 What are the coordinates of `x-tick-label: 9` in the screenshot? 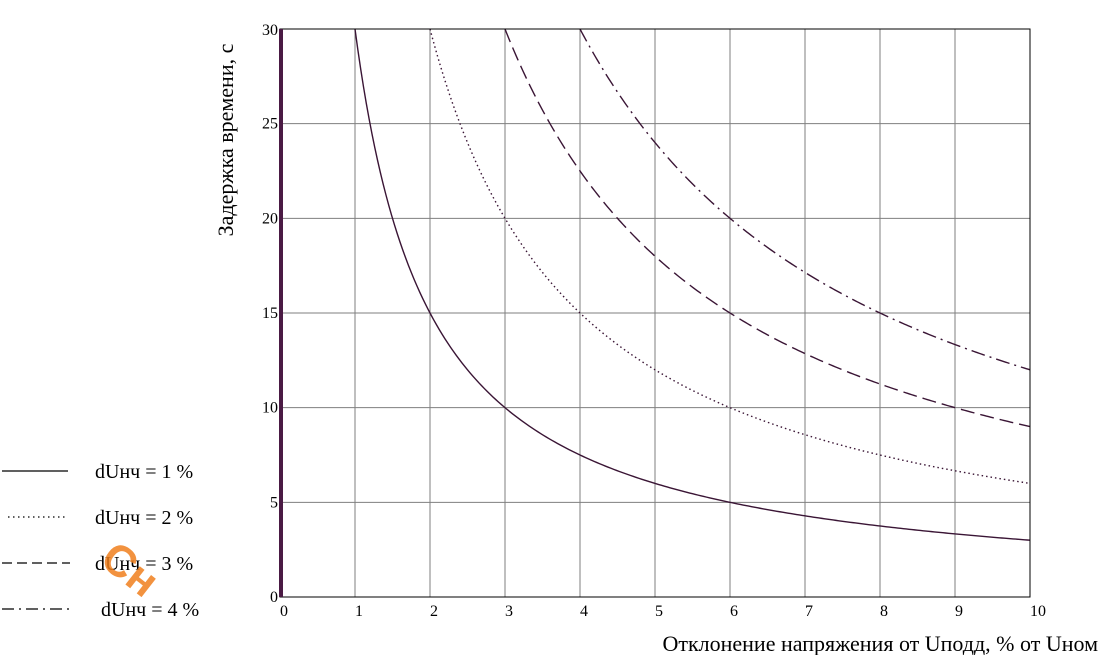 It's located at (959, 611).